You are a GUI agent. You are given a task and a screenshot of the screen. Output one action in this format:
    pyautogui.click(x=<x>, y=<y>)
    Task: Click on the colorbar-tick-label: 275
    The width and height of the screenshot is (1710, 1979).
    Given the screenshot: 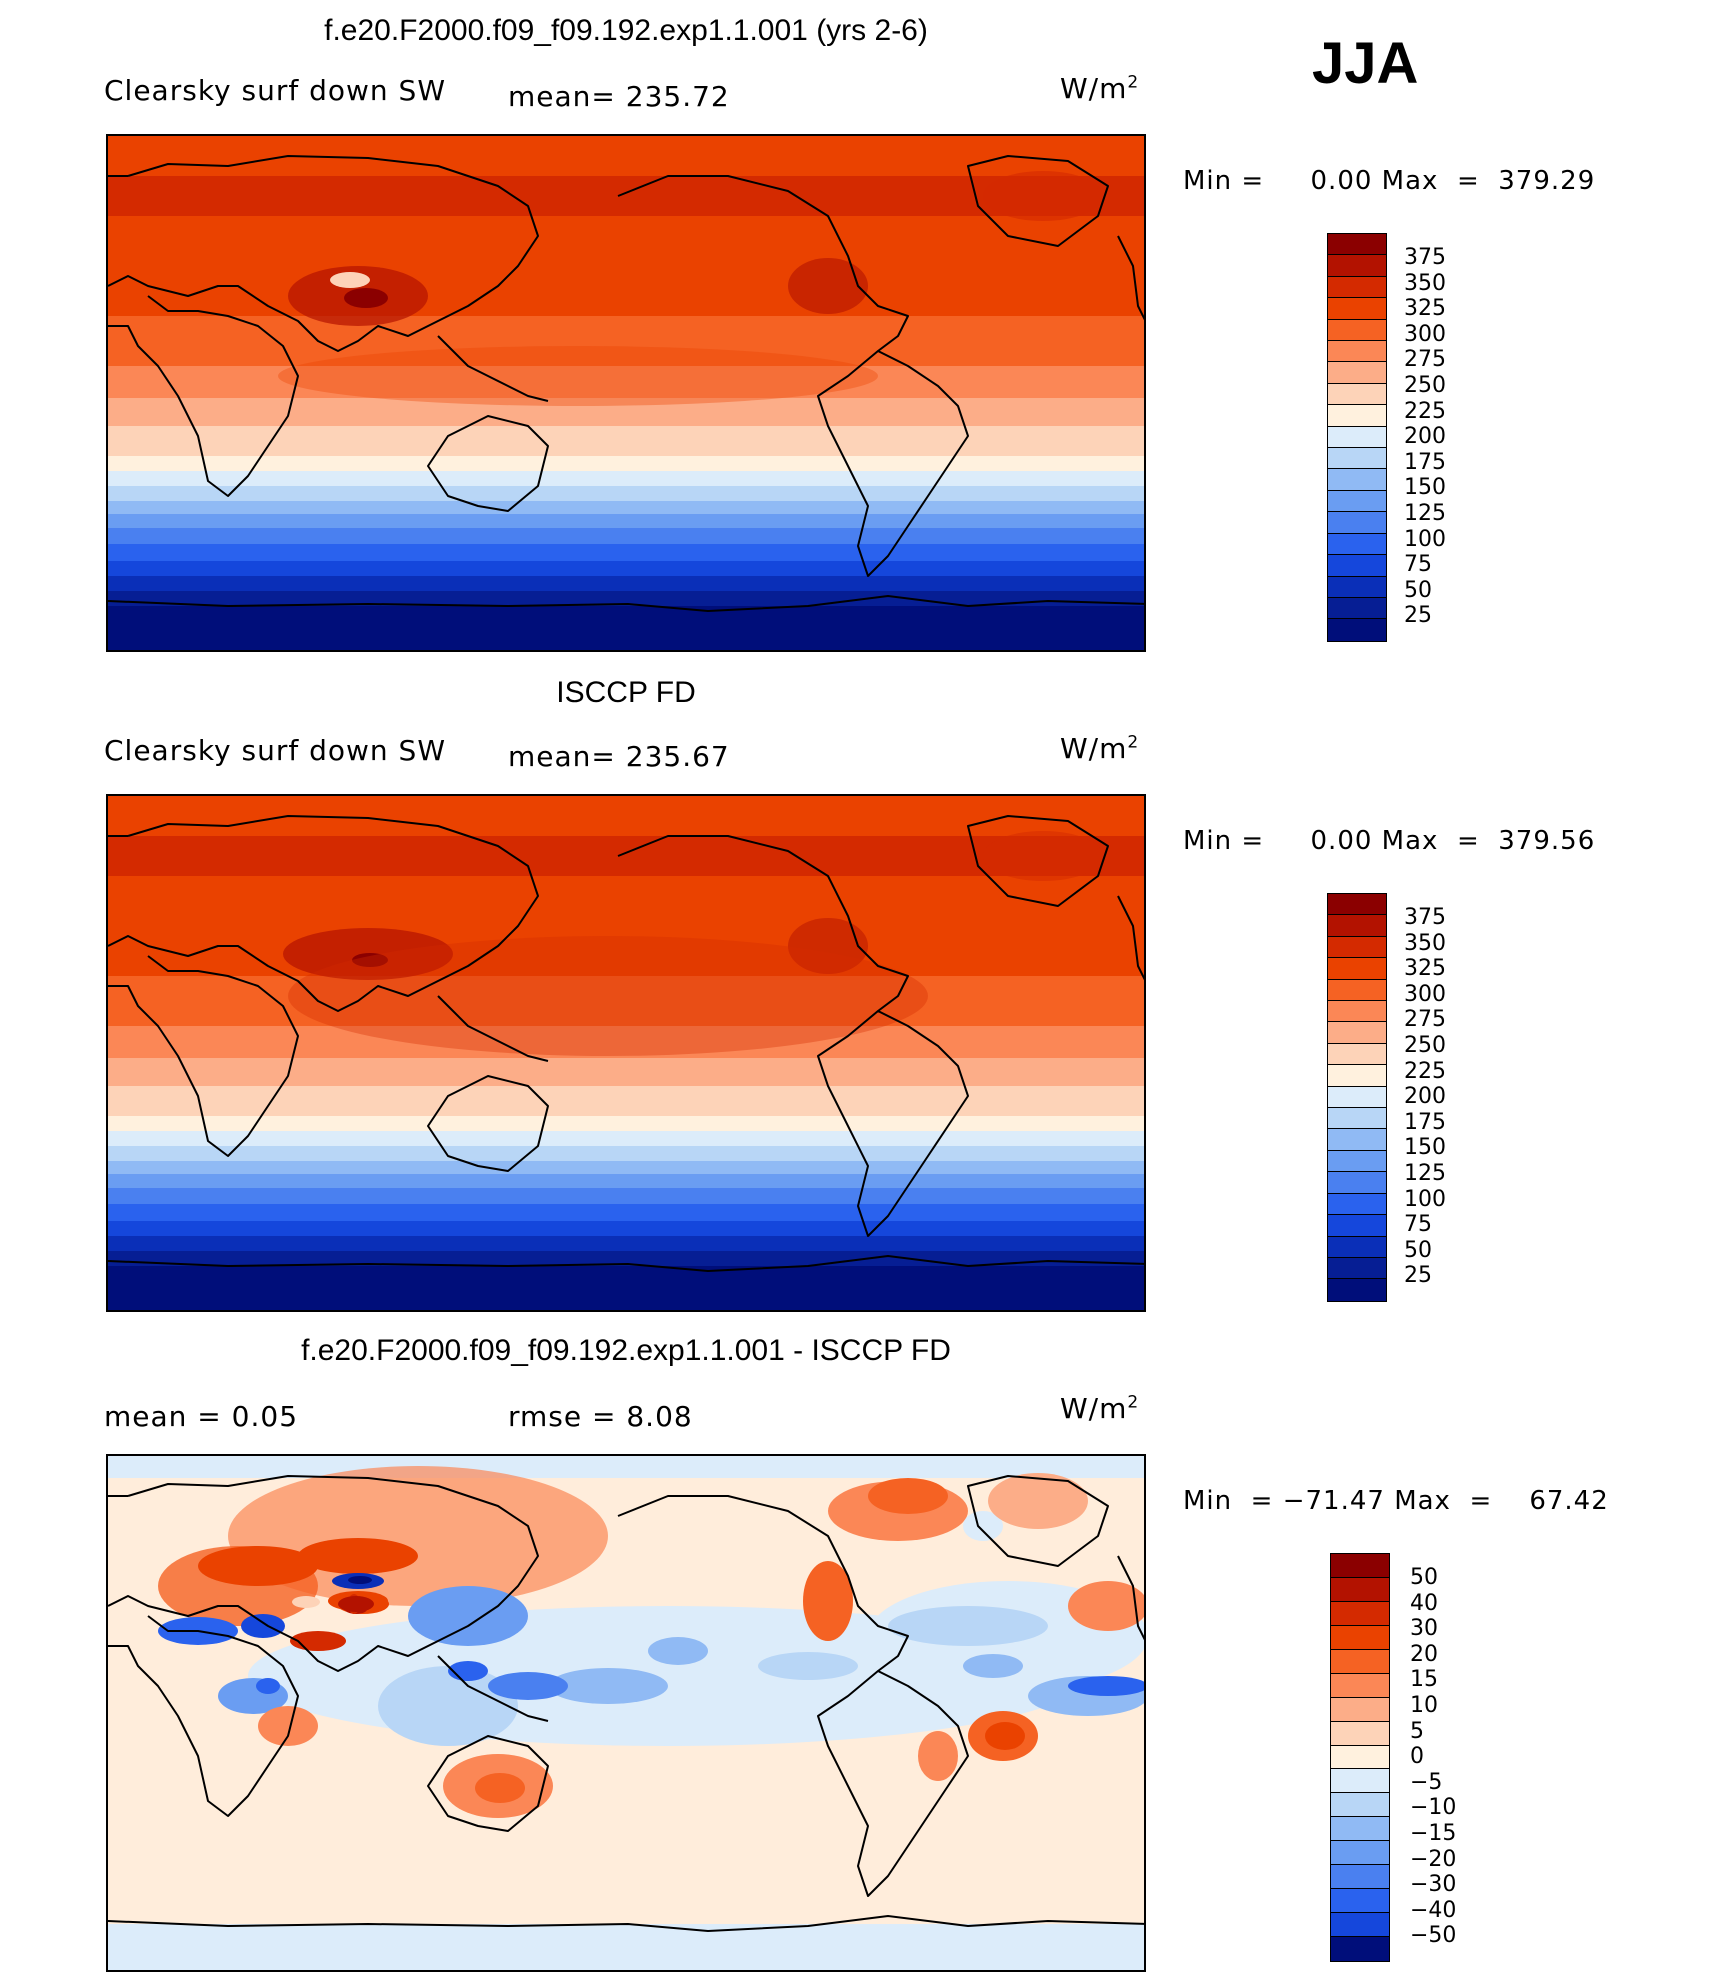 What is the action you would take?
    pyautogui.click(x=1425, y=1020)
    